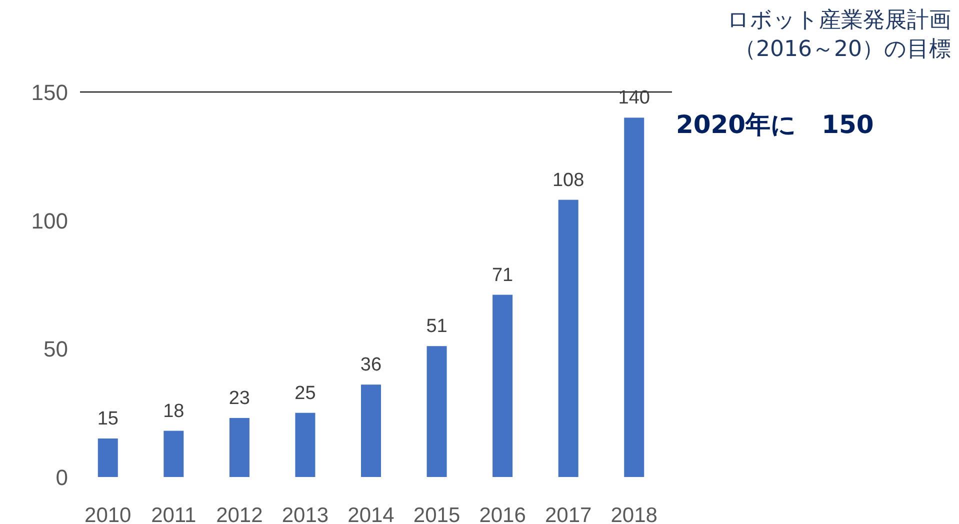 The image size is (959, 524). I want to click on y-tick-label: 150, so click(49, 92).